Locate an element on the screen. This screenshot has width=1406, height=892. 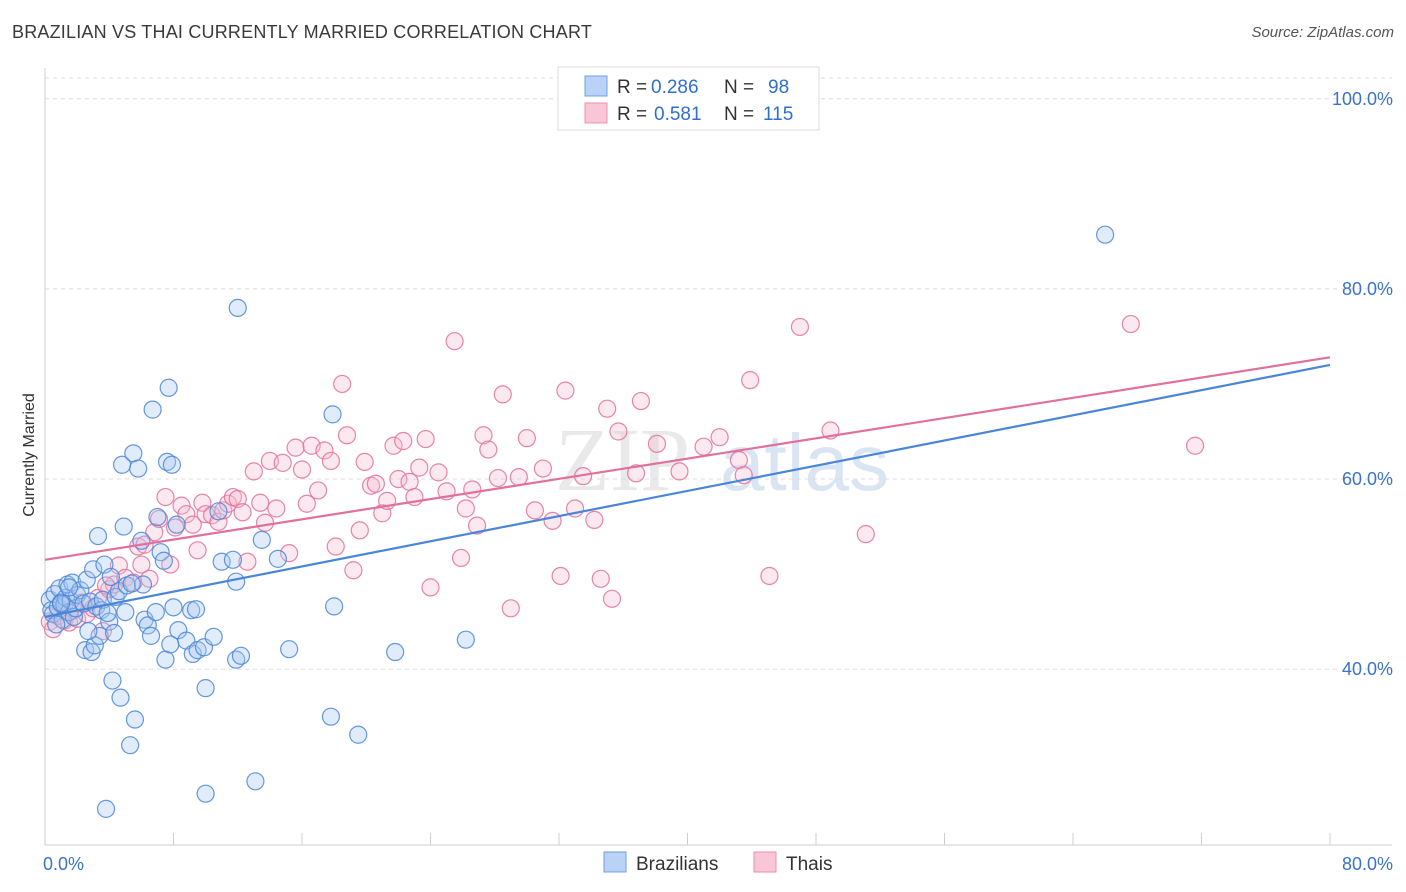
y-tick-labels: 40.0% 60.0% 80.0% 100.0% is located at coordinates (1362, 384).